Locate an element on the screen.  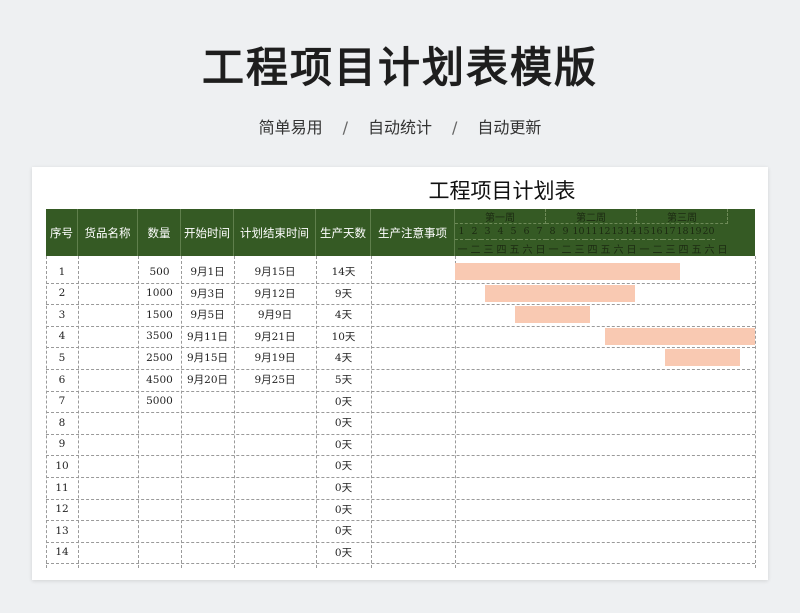
cell-production-days: 9天 is located at coordinates (343, 293).